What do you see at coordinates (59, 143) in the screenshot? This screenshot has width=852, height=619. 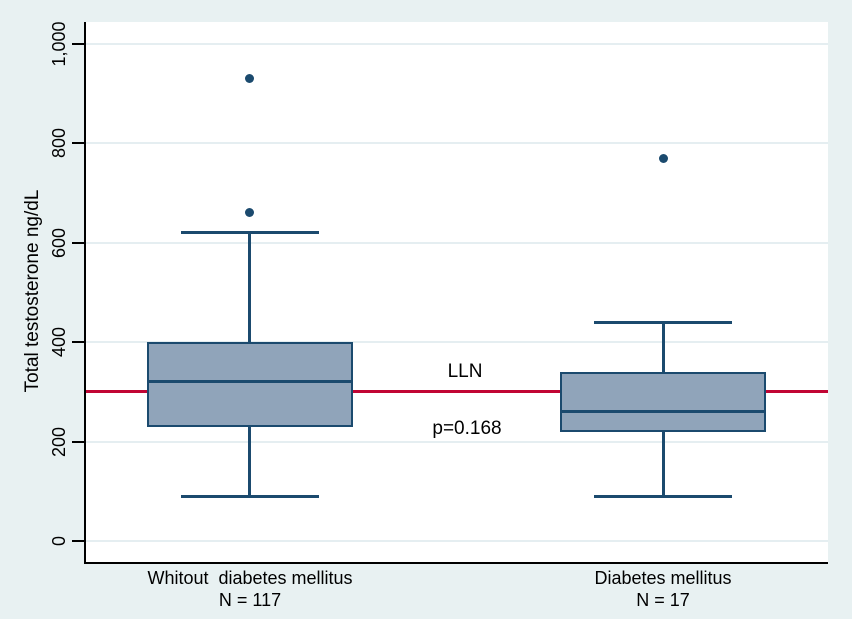 I see `y-tick-label: 800` at bounding box center [59, 143].